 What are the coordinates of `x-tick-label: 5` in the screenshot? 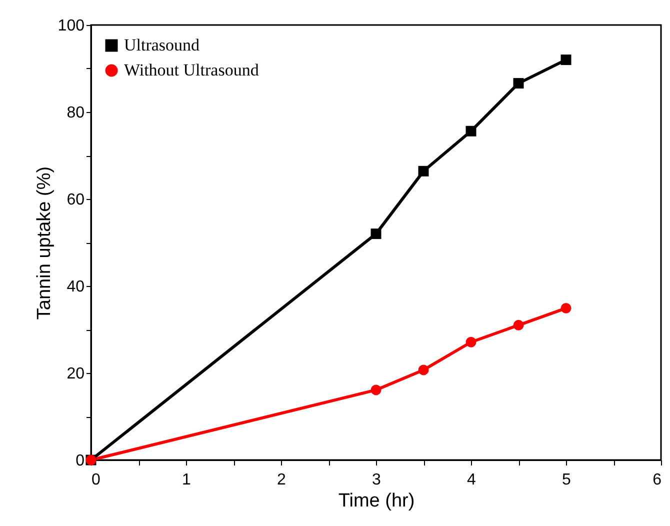 It's located at (567, 480).